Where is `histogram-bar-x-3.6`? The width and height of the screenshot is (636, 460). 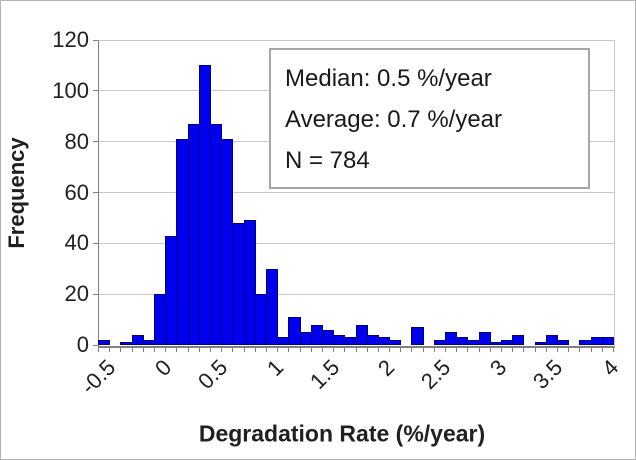 histogram-bar-x-3.6 is located at coordinates (563, 342).